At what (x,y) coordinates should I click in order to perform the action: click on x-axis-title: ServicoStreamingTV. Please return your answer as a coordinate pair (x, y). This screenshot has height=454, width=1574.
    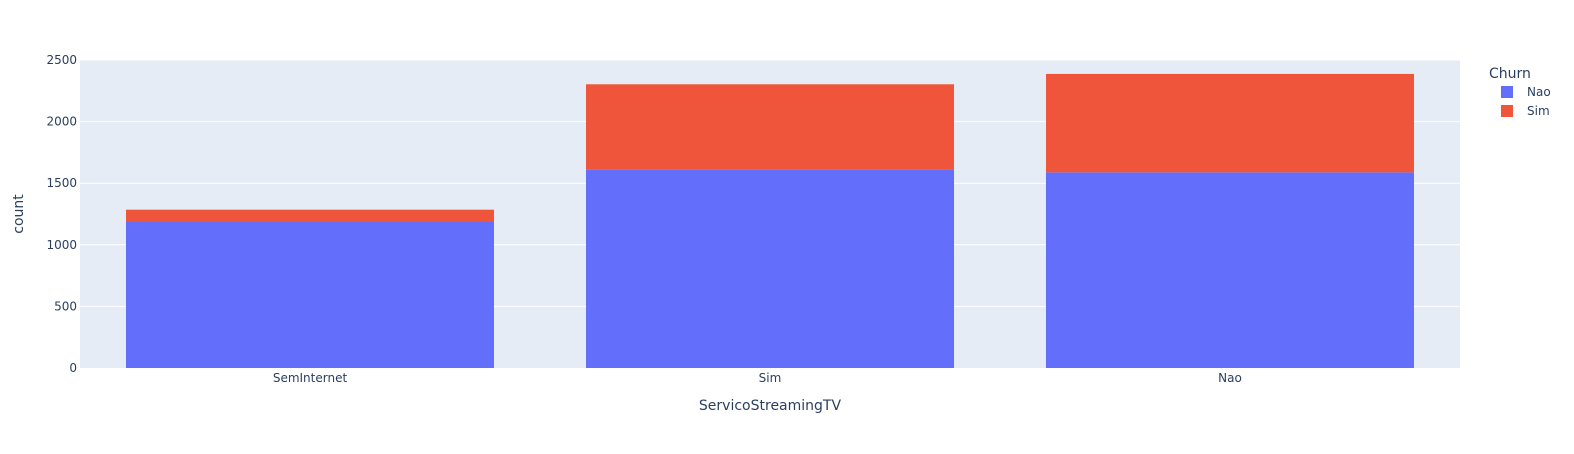
    Looking at the image, I should click on (770, 406).